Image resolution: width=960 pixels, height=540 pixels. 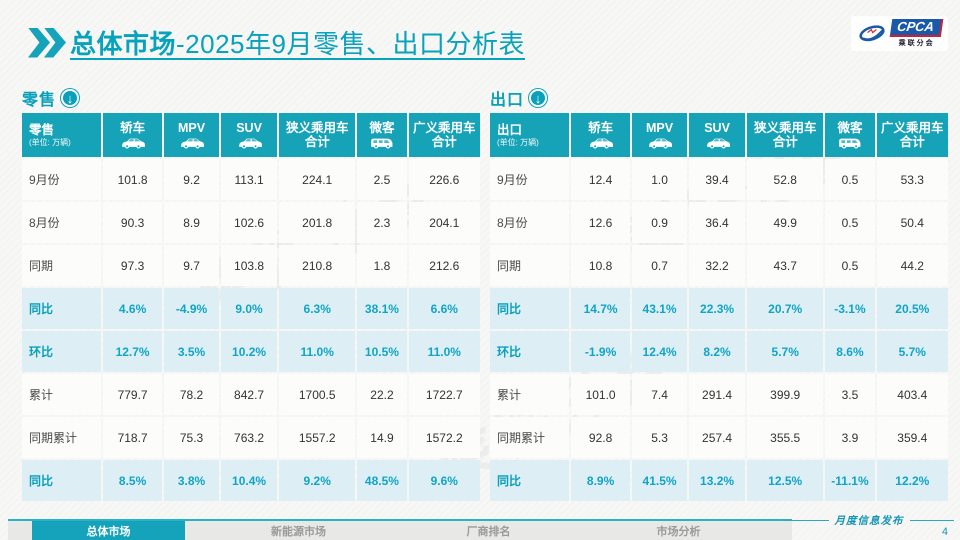 I want to click on table-cell: 779.7, so click(x=133, y=394).